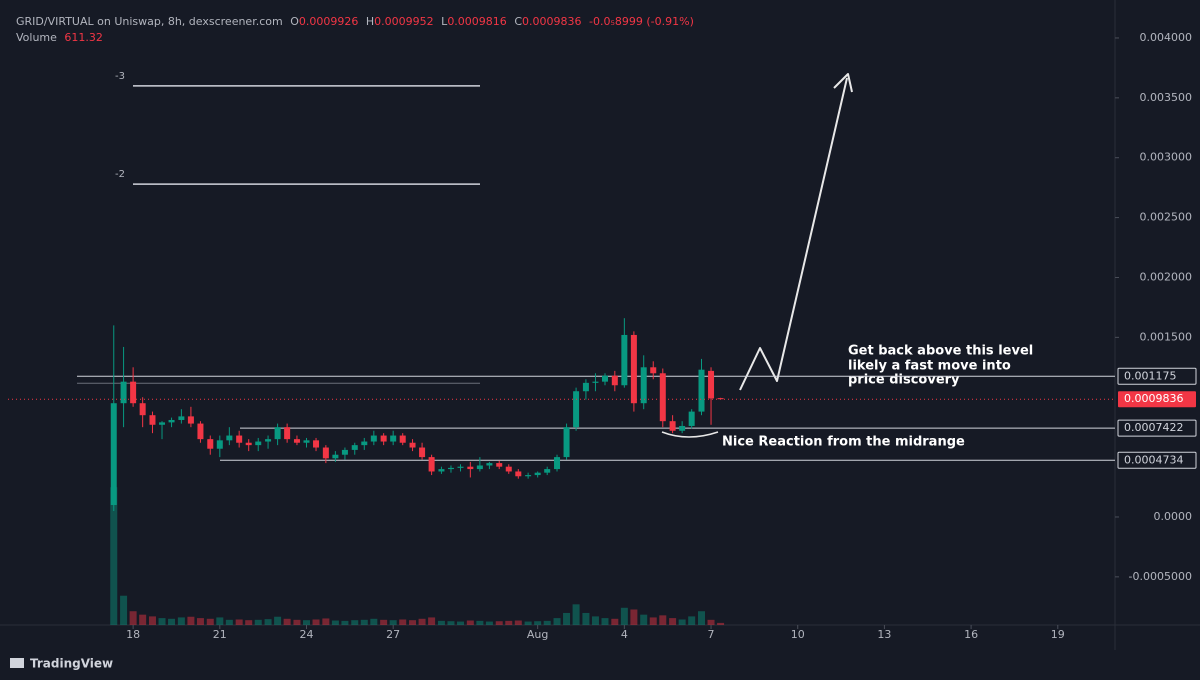 The width and height of the screenshot is (1200, 680). I want to click on open-value: 0.0009926, so click(329, 21).